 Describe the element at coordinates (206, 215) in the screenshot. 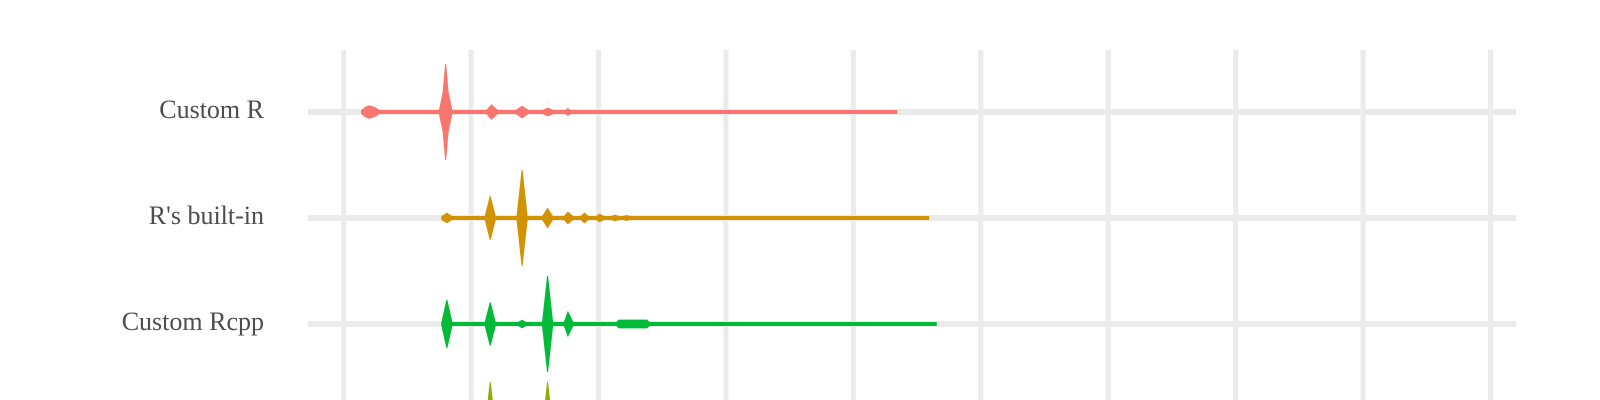

I see `y-tick-label: R's built-in` at that location.